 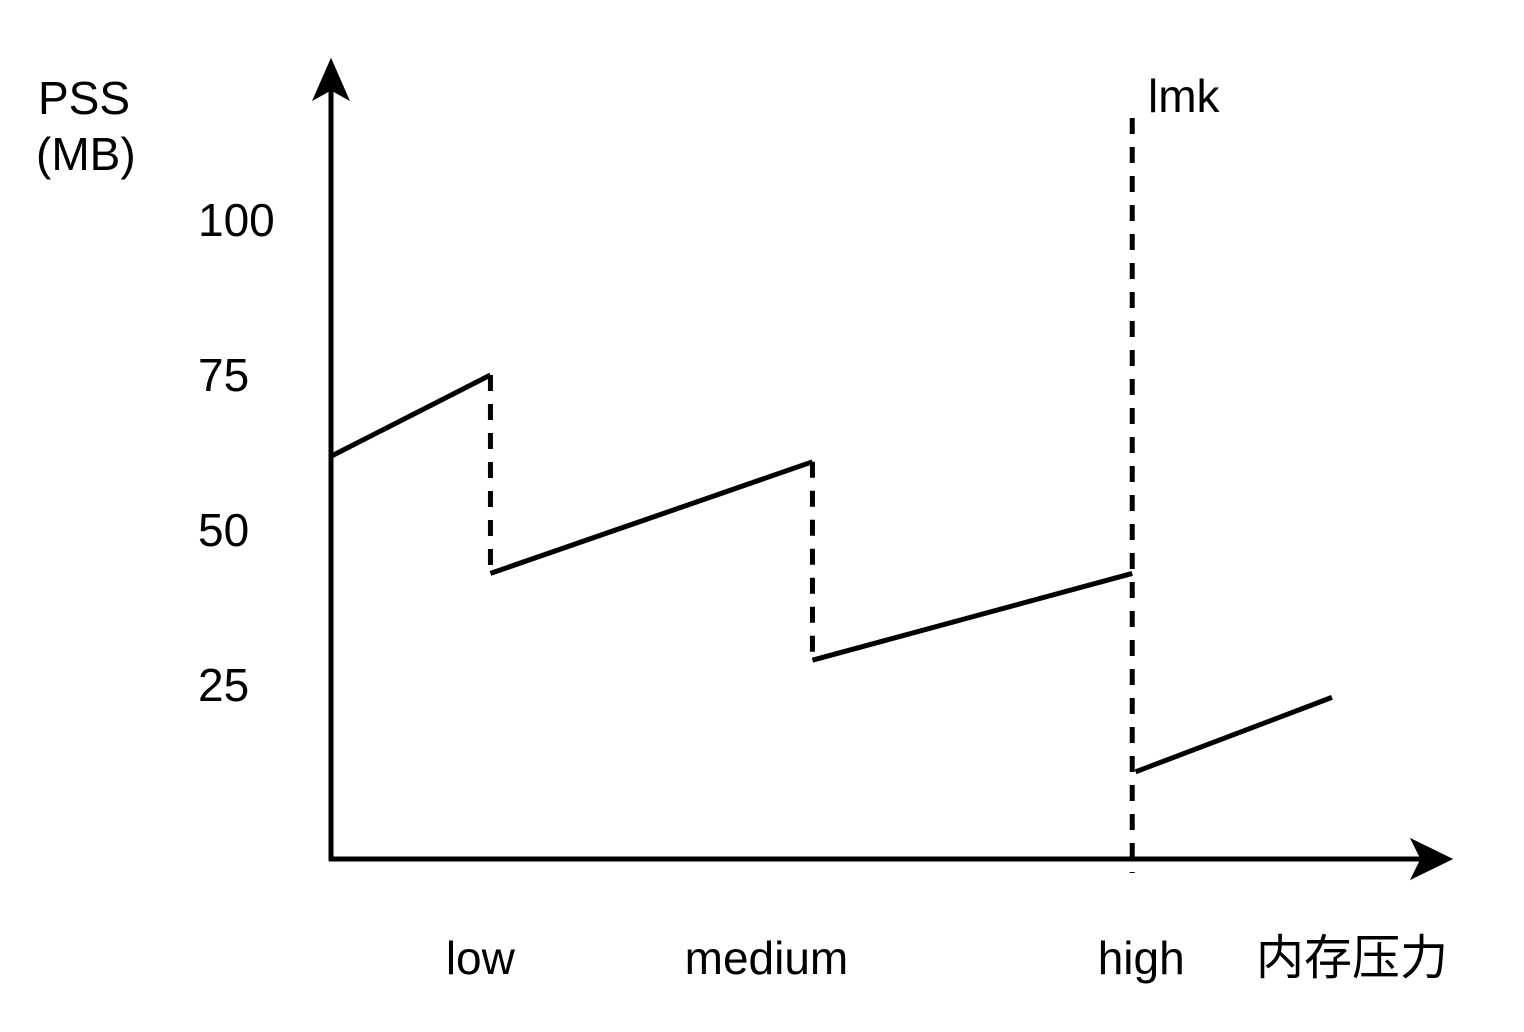 What do you see at coordinates (1352, 958) in the screenshot?
I see `x-axis-title: 内存压力` at bounding box center [1352, 958].